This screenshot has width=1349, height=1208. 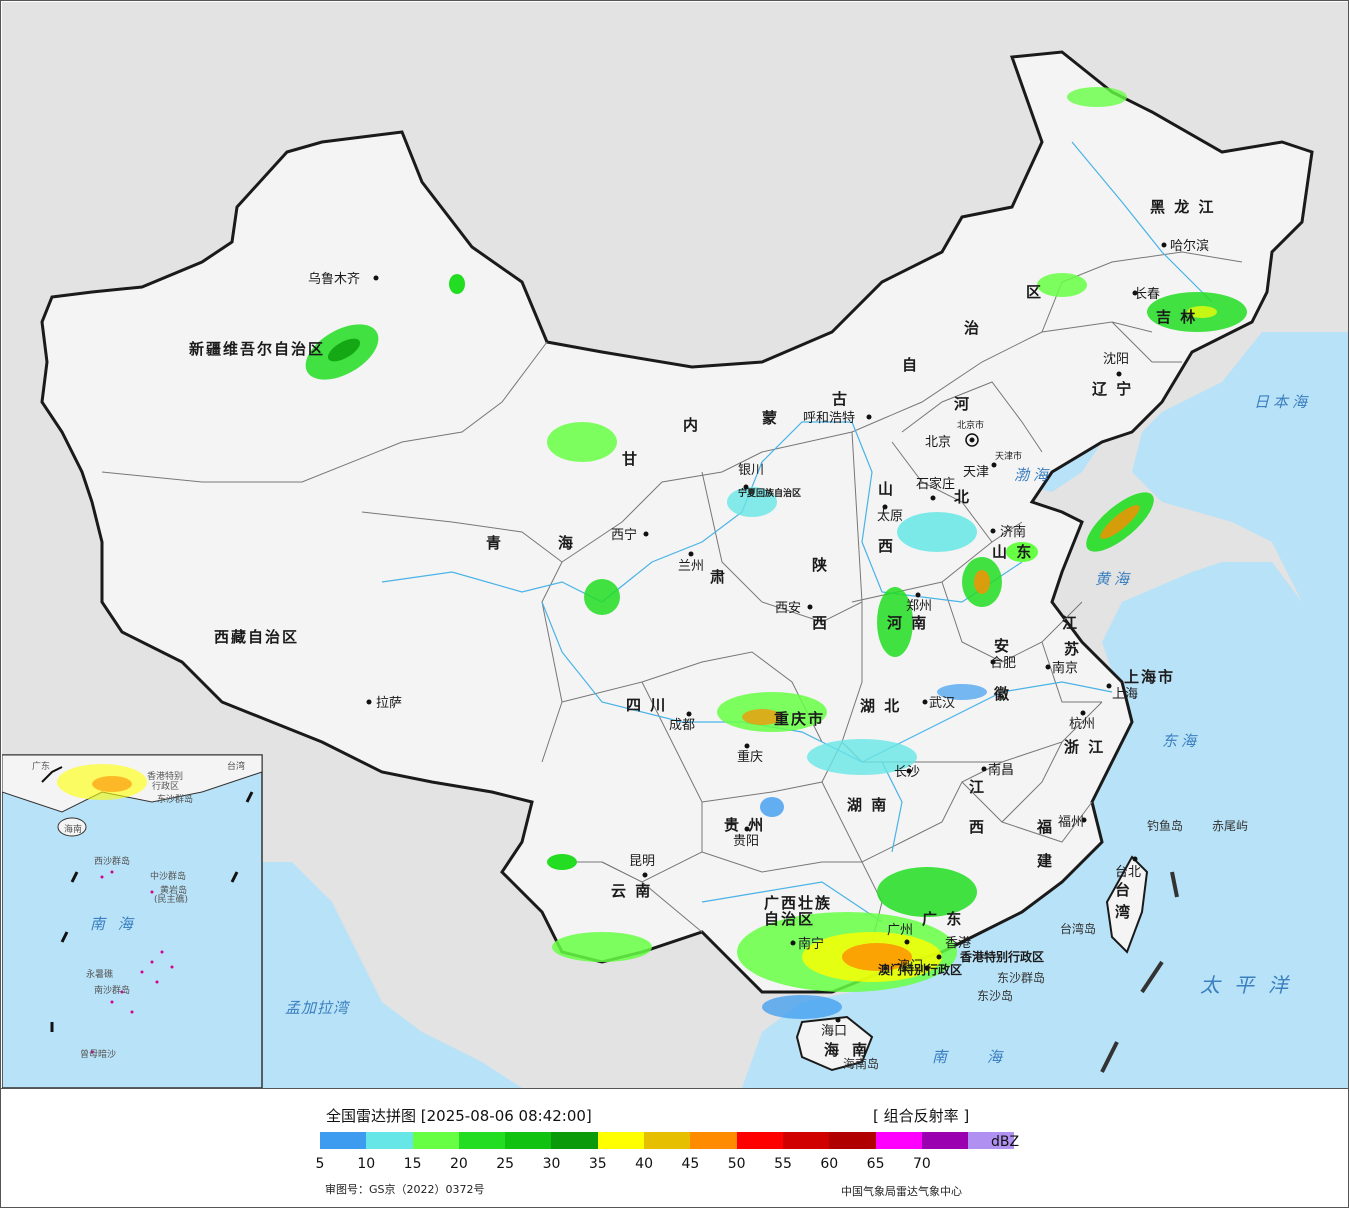 I want to click on province-shandong: 山 东, so click(x=1012, y=552).